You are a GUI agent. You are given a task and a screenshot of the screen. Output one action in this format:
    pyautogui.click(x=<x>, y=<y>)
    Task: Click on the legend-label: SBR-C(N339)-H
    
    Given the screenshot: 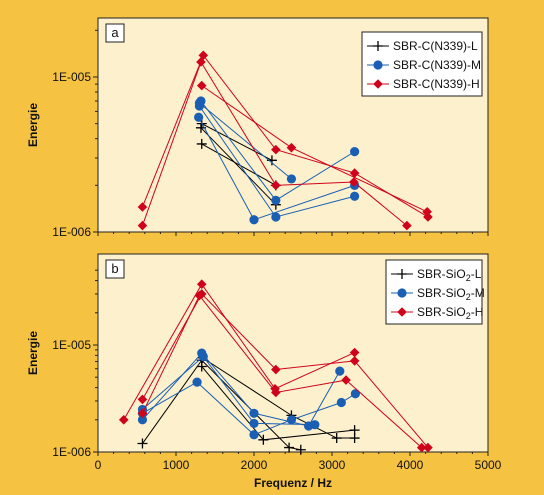 What is the action you would take?
    pyautogui.click(x=436, y=84)
    